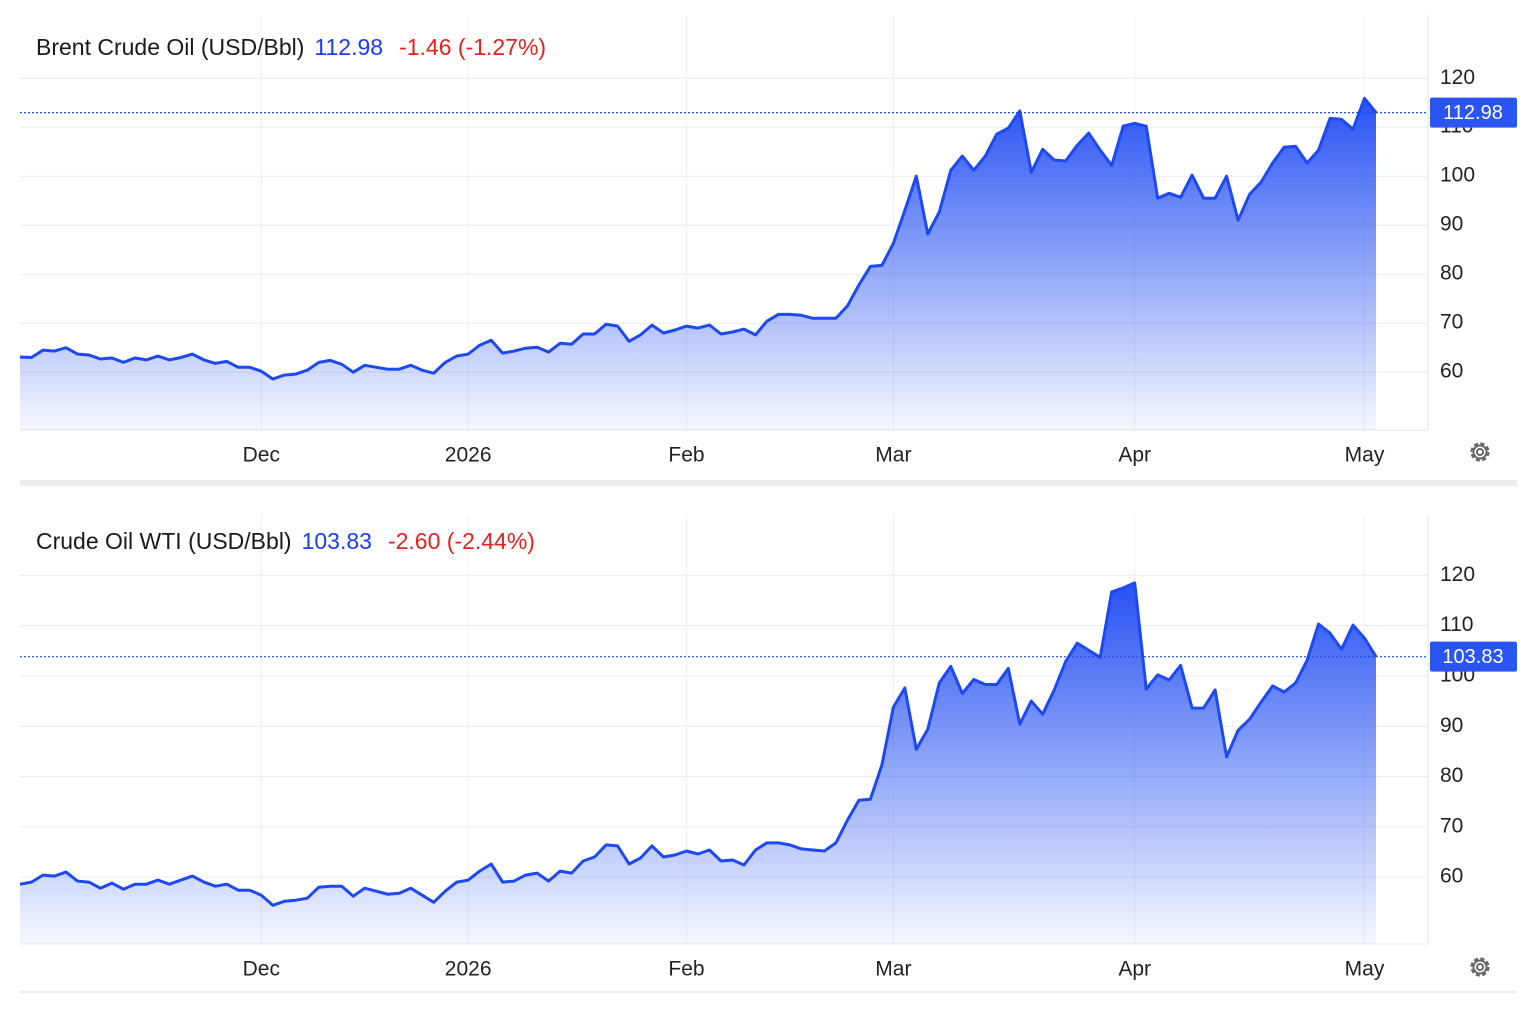  I want to click on price-tag-label: 112.98, so click(1473, 113).